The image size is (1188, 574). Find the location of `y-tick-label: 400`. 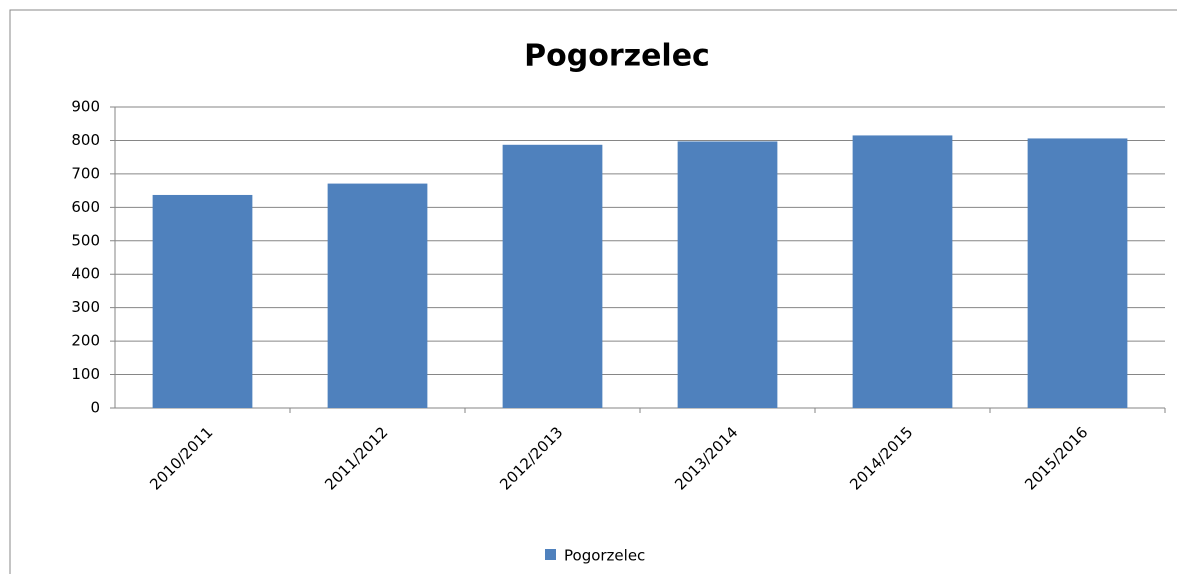

y-tick-label: 400 is located at coordinates (85, 274).